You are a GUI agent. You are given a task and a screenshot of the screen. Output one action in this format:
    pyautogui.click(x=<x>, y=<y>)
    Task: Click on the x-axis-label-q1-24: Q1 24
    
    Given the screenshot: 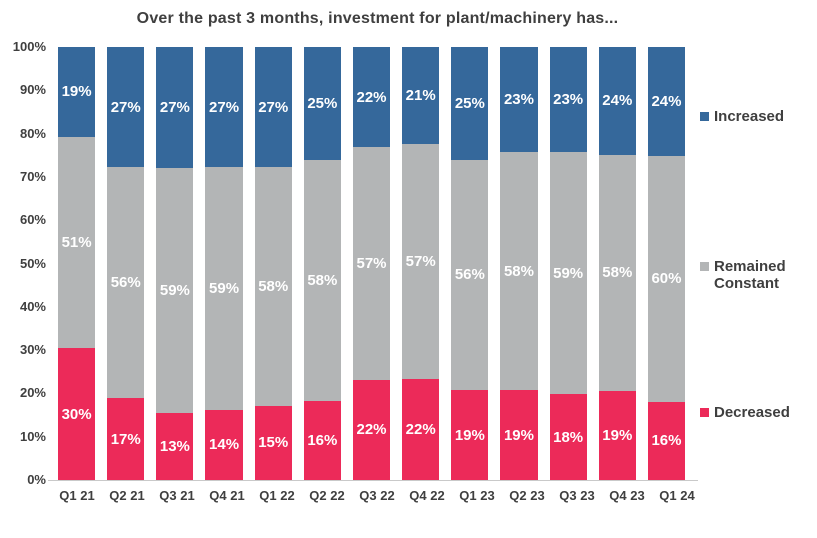 What is the action you would take?
    pyautogui.click(x=677, y=495)
    